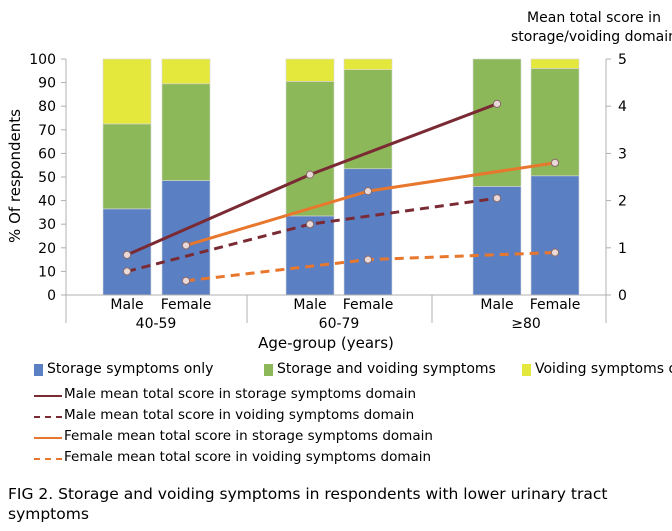  What do you see at coordinates (47, 225) in the screenshot?
I see `left-tick-label-3: 30` at bounding box center [47, 225].